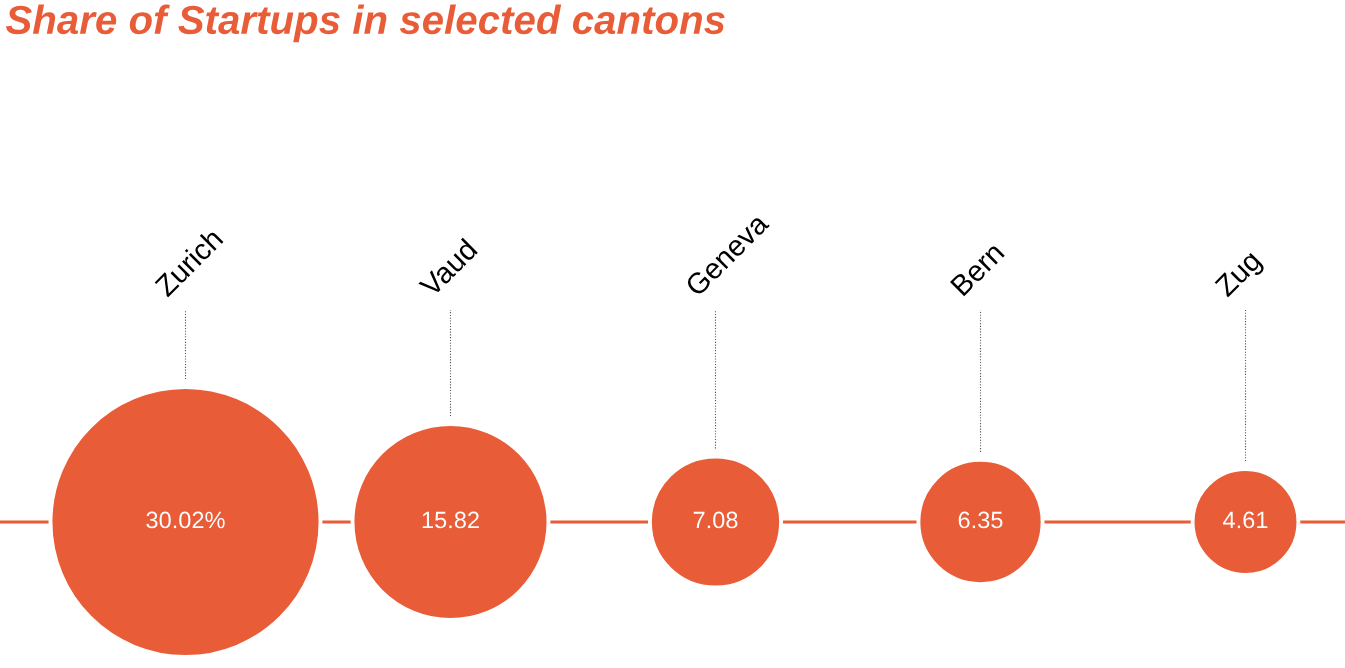  What do you see at coordinates (365, 23) in the screenshot?
I see `text: Share of Startups in selected cantons` at bounding box center [365, 23].